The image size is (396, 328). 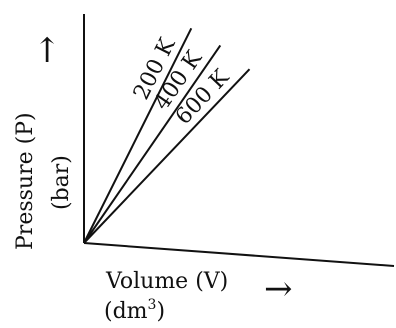 I want to click on x-axis-unit-suffix: ), so click(x=160, y=311).